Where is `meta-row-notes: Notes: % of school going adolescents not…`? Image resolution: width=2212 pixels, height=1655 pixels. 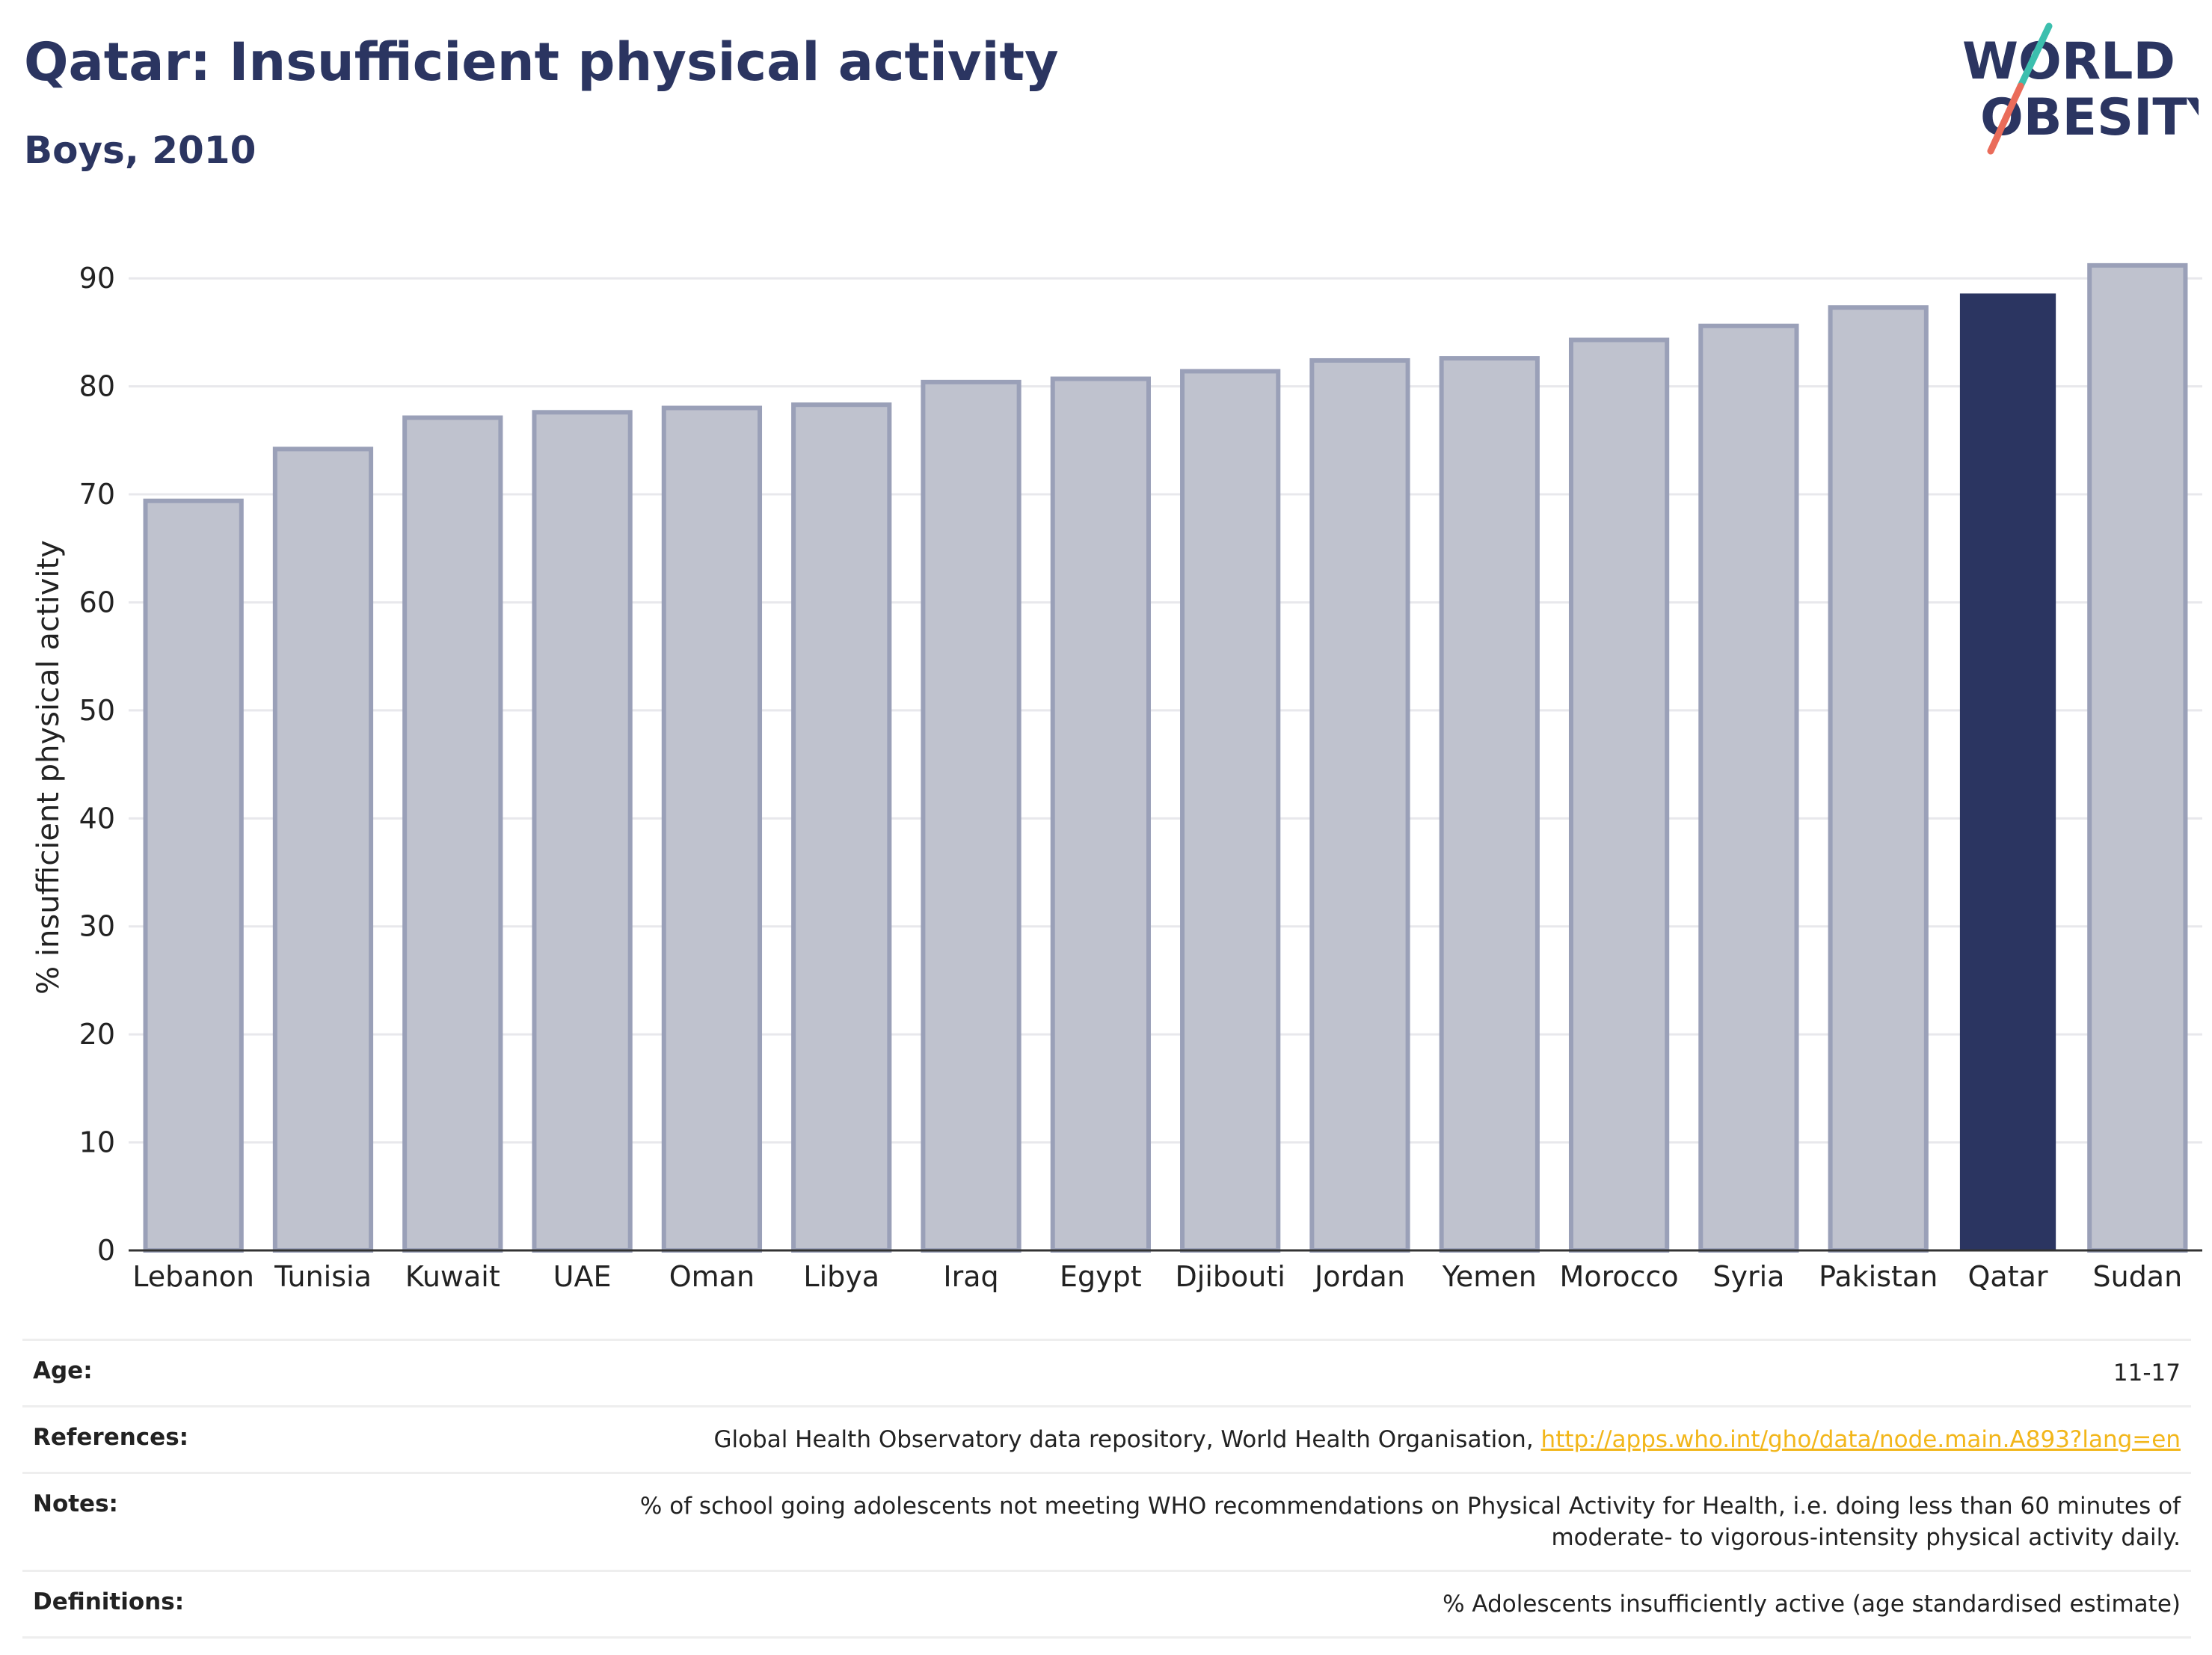 meta-row-notes: Notes: % of school going adolescents not… is located at coordinates (1106, 1522).